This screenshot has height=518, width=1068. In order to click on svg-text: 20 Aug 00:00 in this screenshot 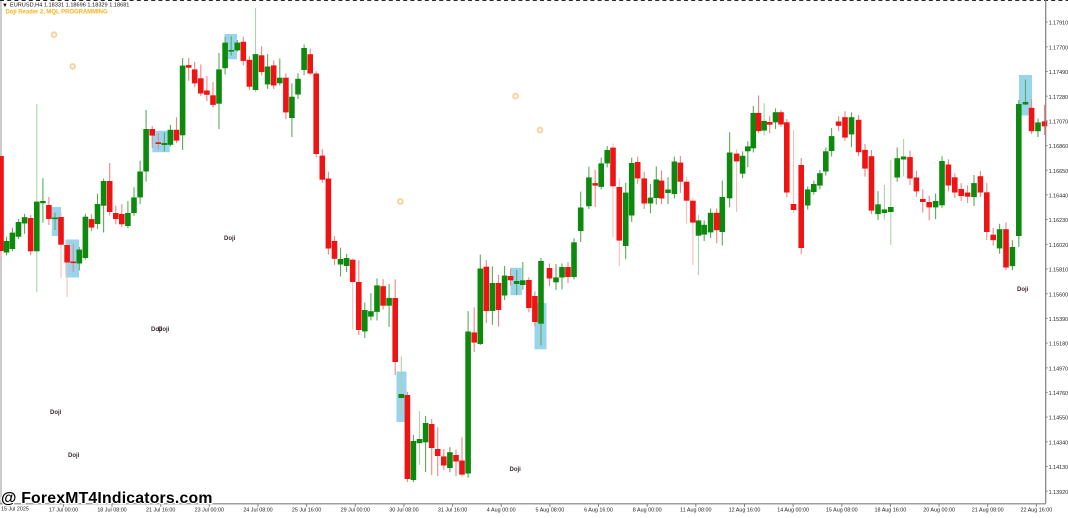, I will do `click(939, 511)`.